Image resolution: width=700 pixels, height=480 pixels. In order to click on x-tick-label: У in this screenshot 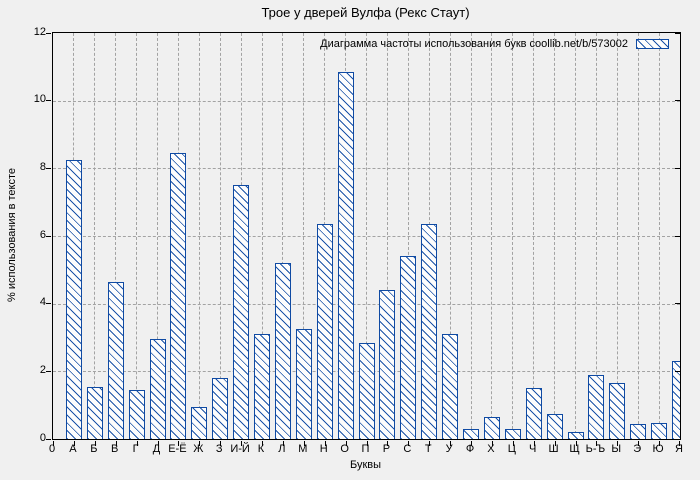, I will do `click(449, 449)`.